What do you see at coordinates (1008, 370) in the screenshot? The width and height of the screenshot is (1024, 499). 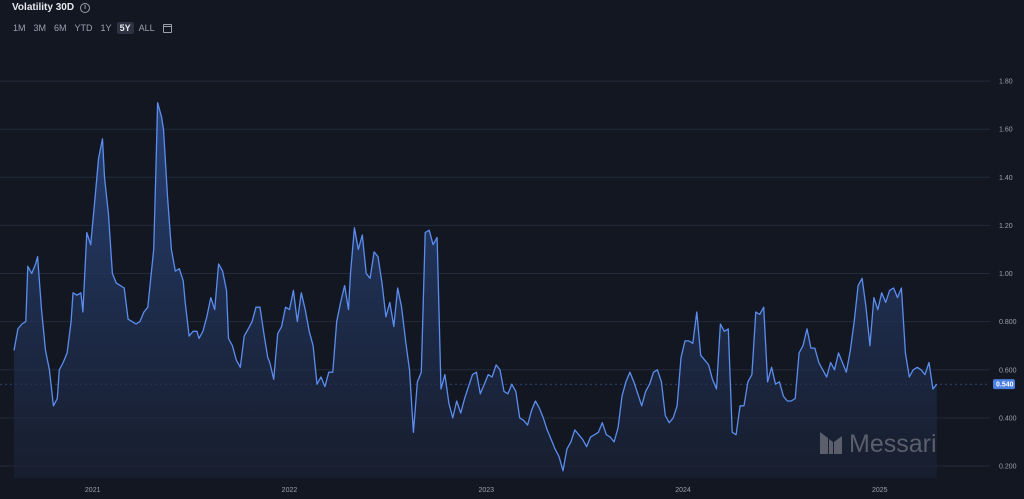 I see `y-tick-label: 0.600` at bounding box center [1008, 370].